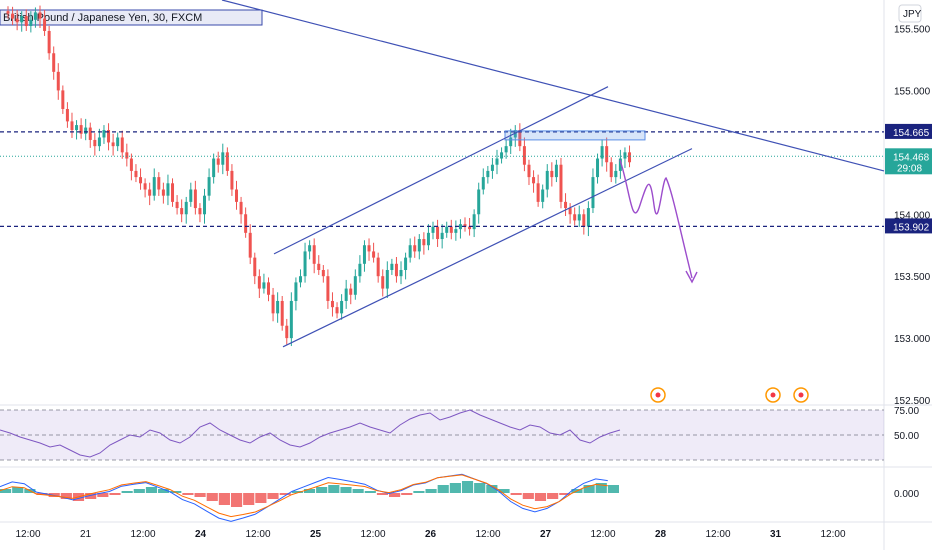  I want to click on price-axis-tick: 153.000, so click(912, 339).